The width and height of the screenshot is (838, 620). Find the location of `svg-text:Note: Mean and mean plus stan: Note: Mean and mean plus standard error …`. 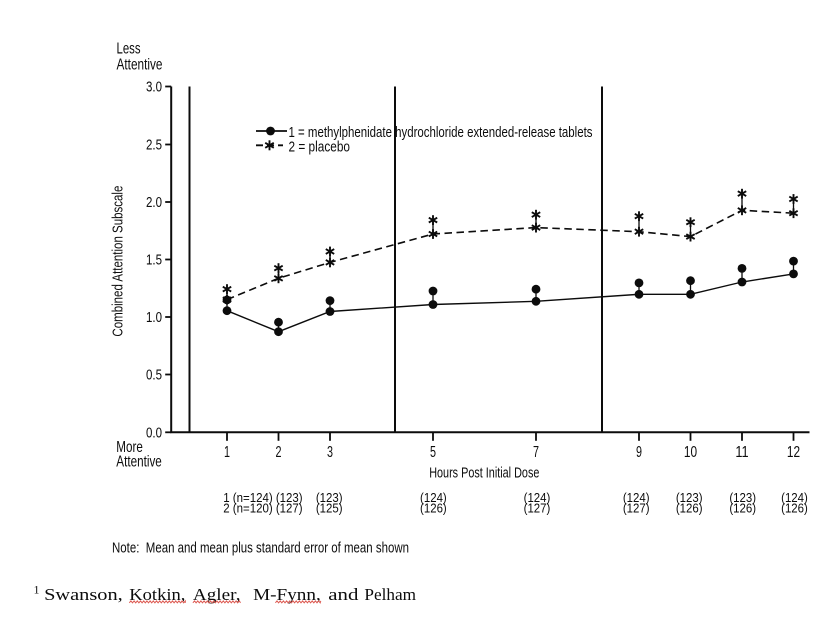

svg-text:Note: Mean and mean plus stan: Note: Mean and mean plus standard error … is located at coordinates (260, 547).